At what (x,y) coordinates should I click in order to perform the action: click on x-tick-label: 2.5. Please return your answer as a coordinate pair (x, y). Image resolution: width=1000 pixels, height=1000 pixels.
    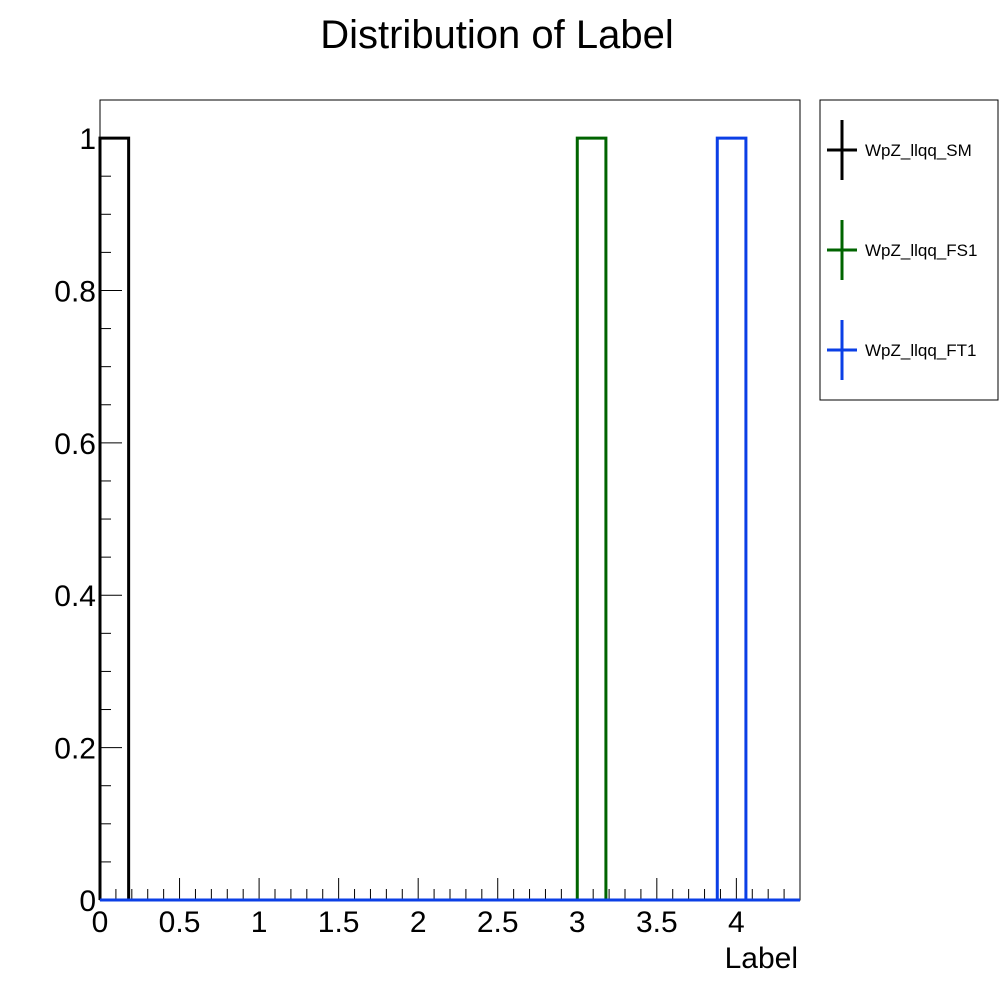
    Looking at the image, I should click on (498, 922).